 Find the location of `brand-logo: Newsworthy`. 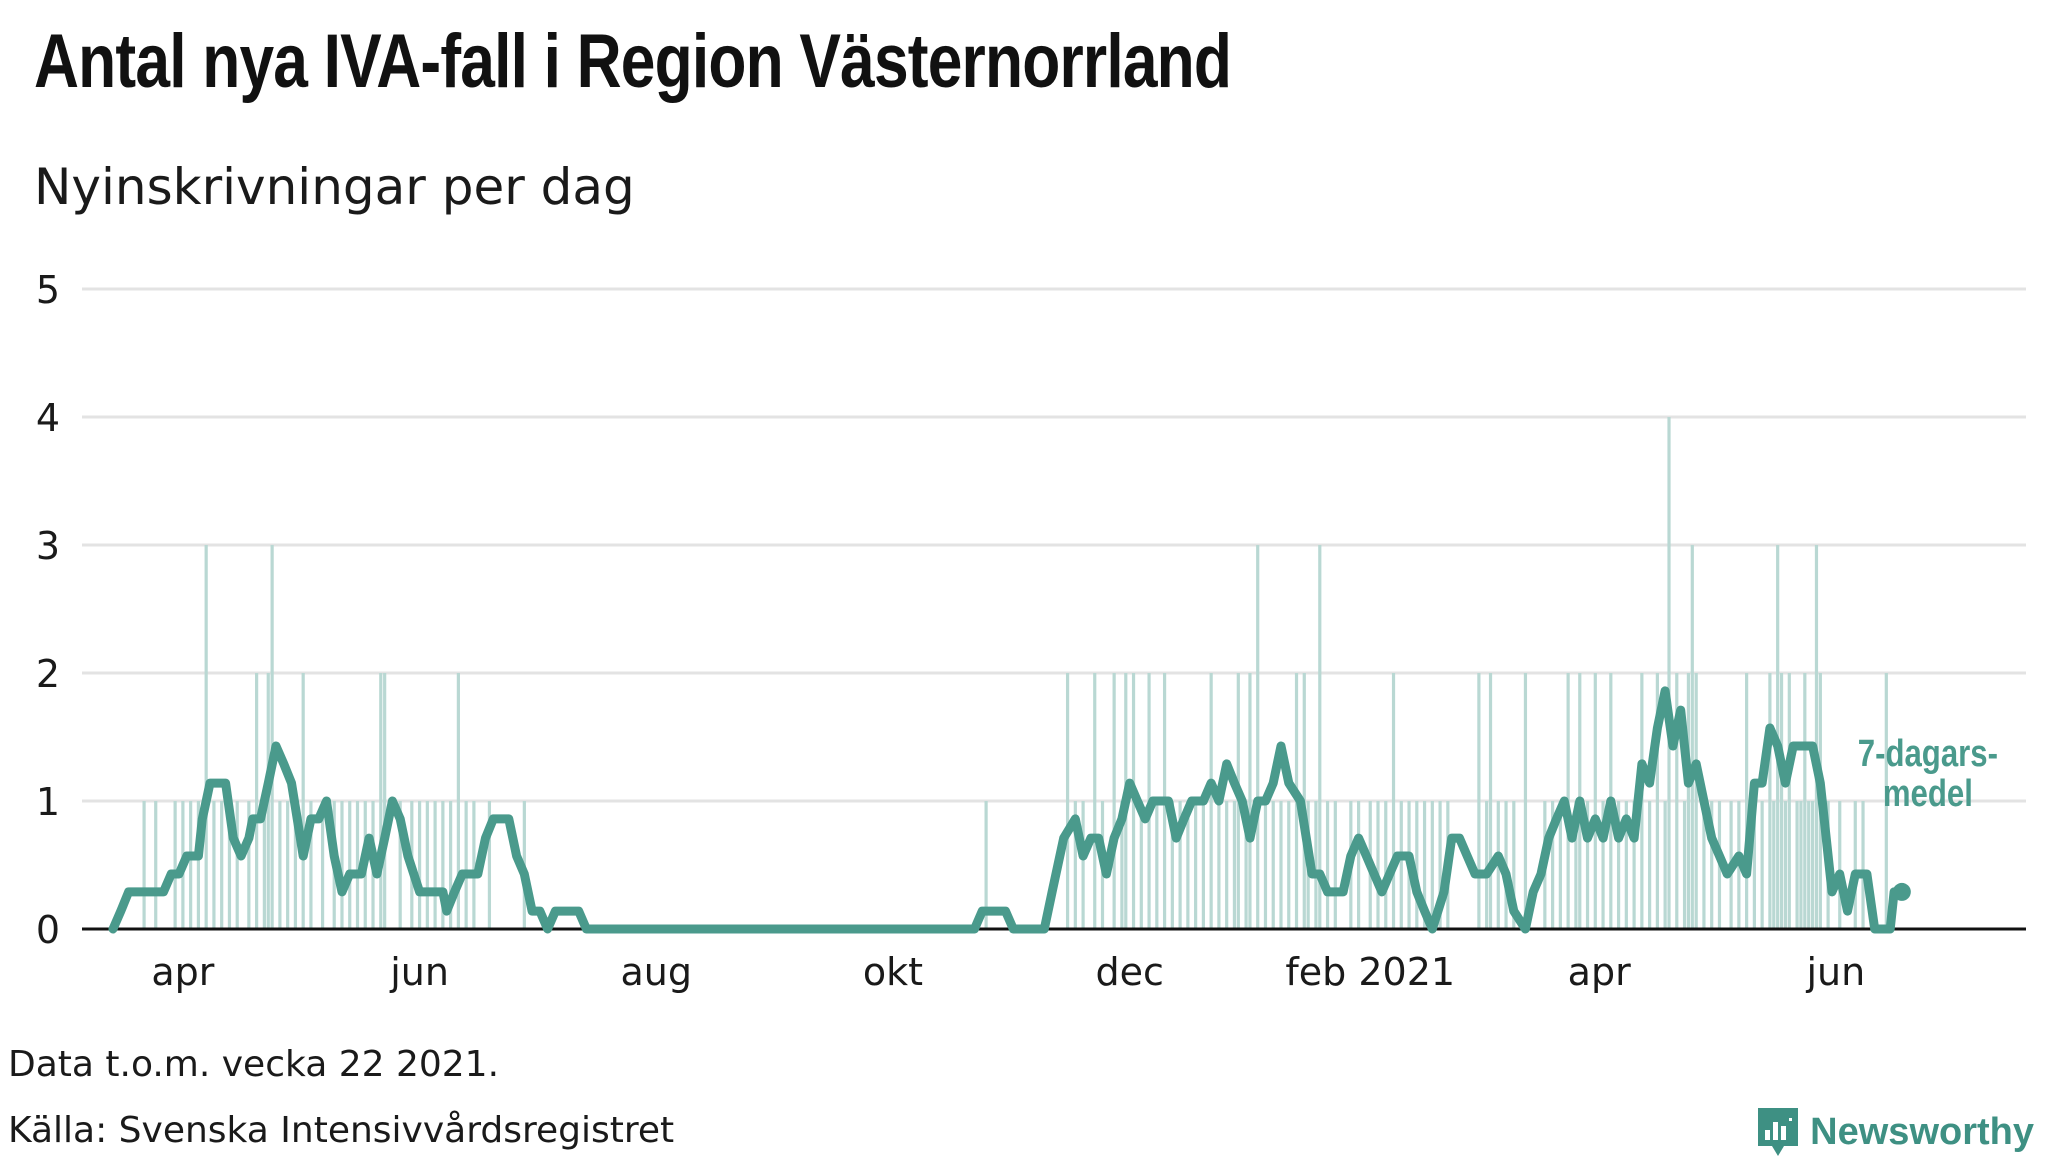

brand-logo: Newsworthy is located at coordinates (1895, 1132).